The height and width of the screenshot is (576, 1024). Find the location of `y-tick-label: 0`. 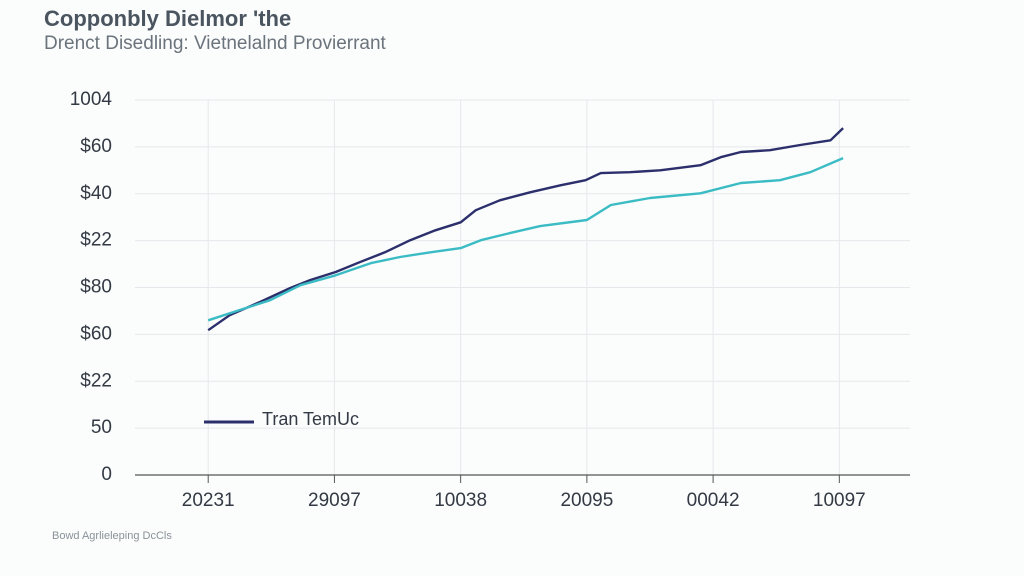

y-tick-label: 0 is located at coordinates (106, 474).